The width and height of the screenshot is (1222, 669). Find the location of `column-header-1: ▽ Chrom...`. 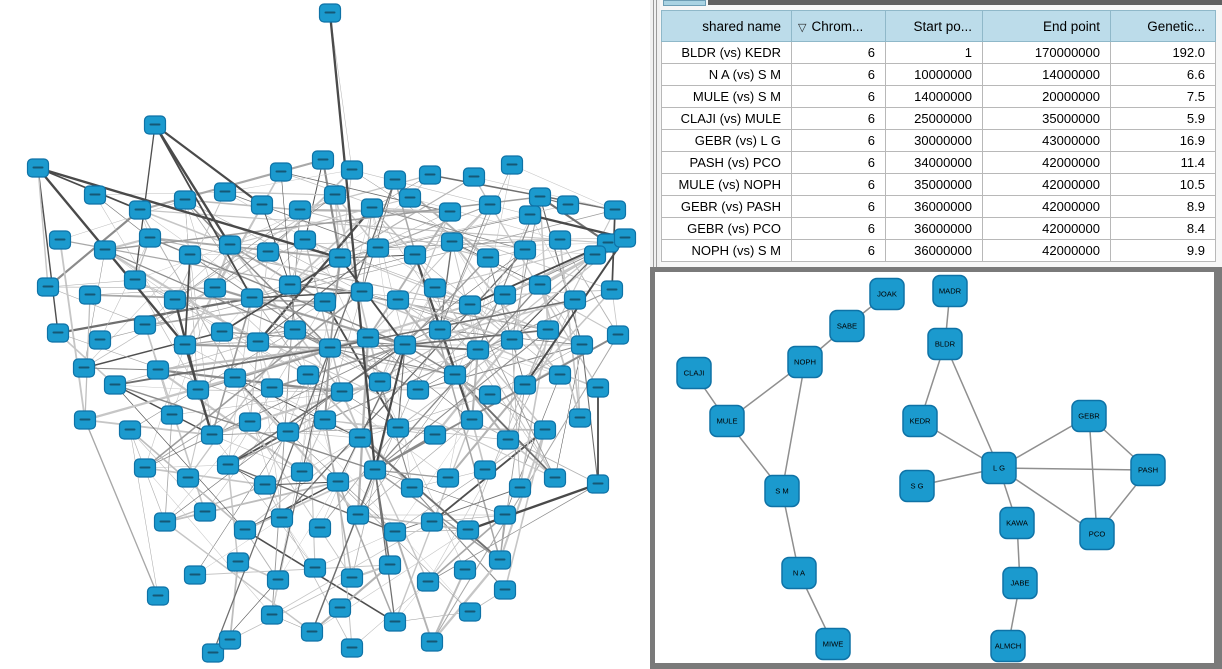

column-header-1: ▽ Chrom... is located at coordinates (838, 26).